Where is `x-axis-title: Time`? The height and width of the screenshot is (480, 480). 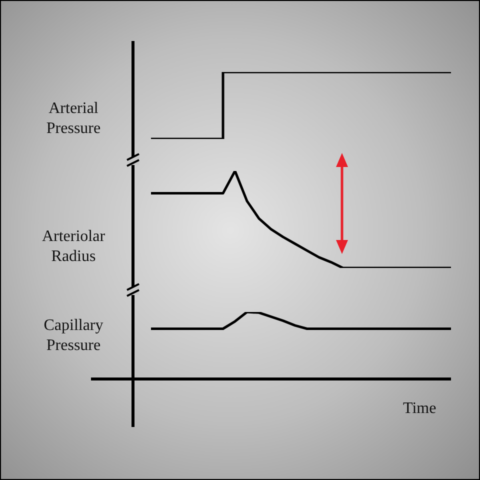
x-axis-title: Time is located at coordinates (419, 409).